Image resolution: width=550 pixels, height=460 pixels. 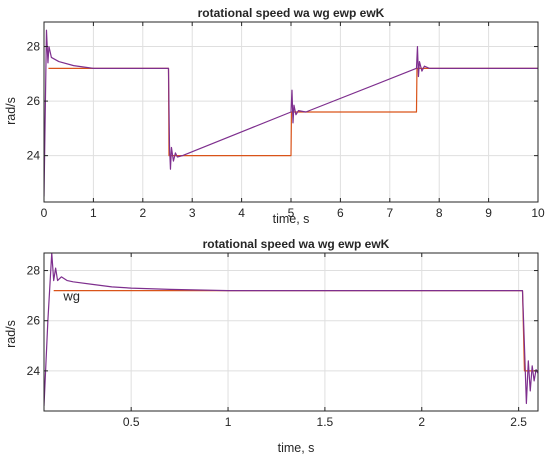 What do you see at coordinates (192, 213) in the screenshot?
I see `x-tick-label: 3` at bounding box center [192, 213].